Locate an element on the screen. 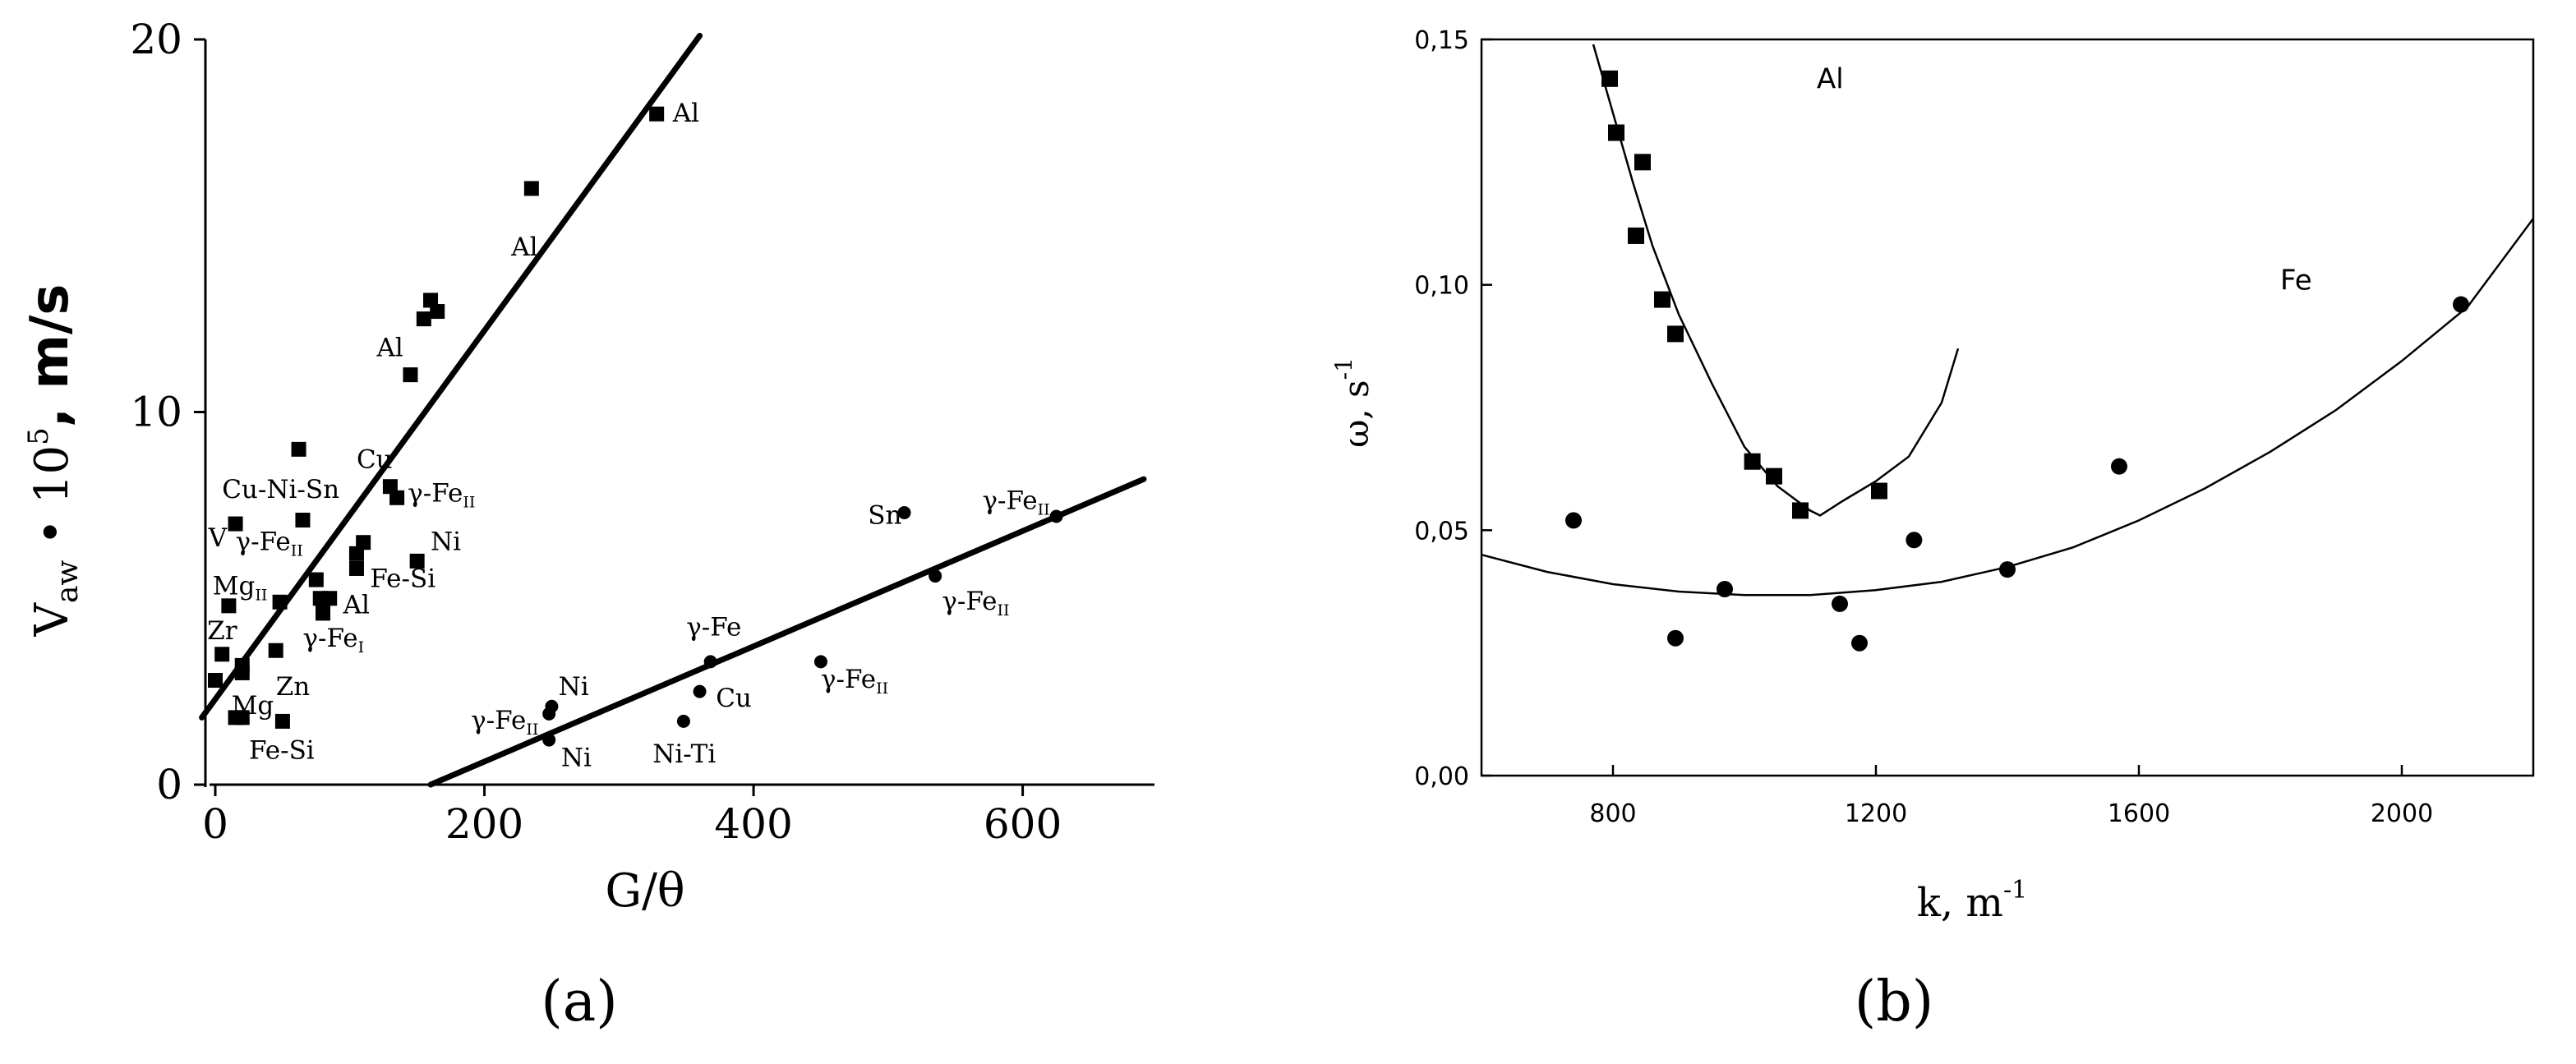 The height and width of the screenshot is (1064, 2576). panel-a-annotation: γ-FeI is located at coordinates (333, 640).